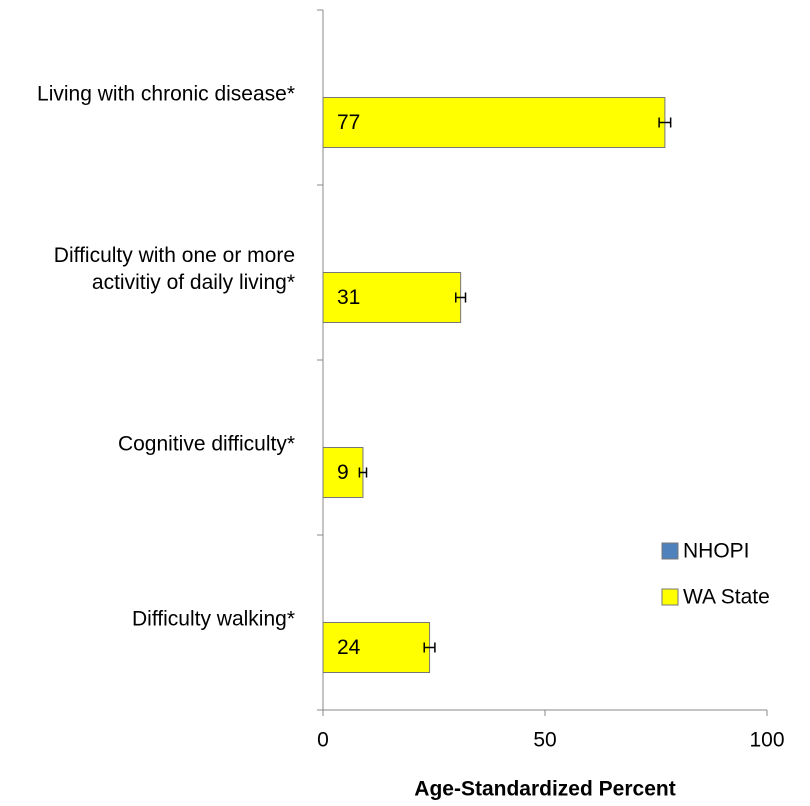  What do you see at coordinates (766, 740) in the screenshot?
I see `x-tick-label: 100` at bounding box center [766, 740].